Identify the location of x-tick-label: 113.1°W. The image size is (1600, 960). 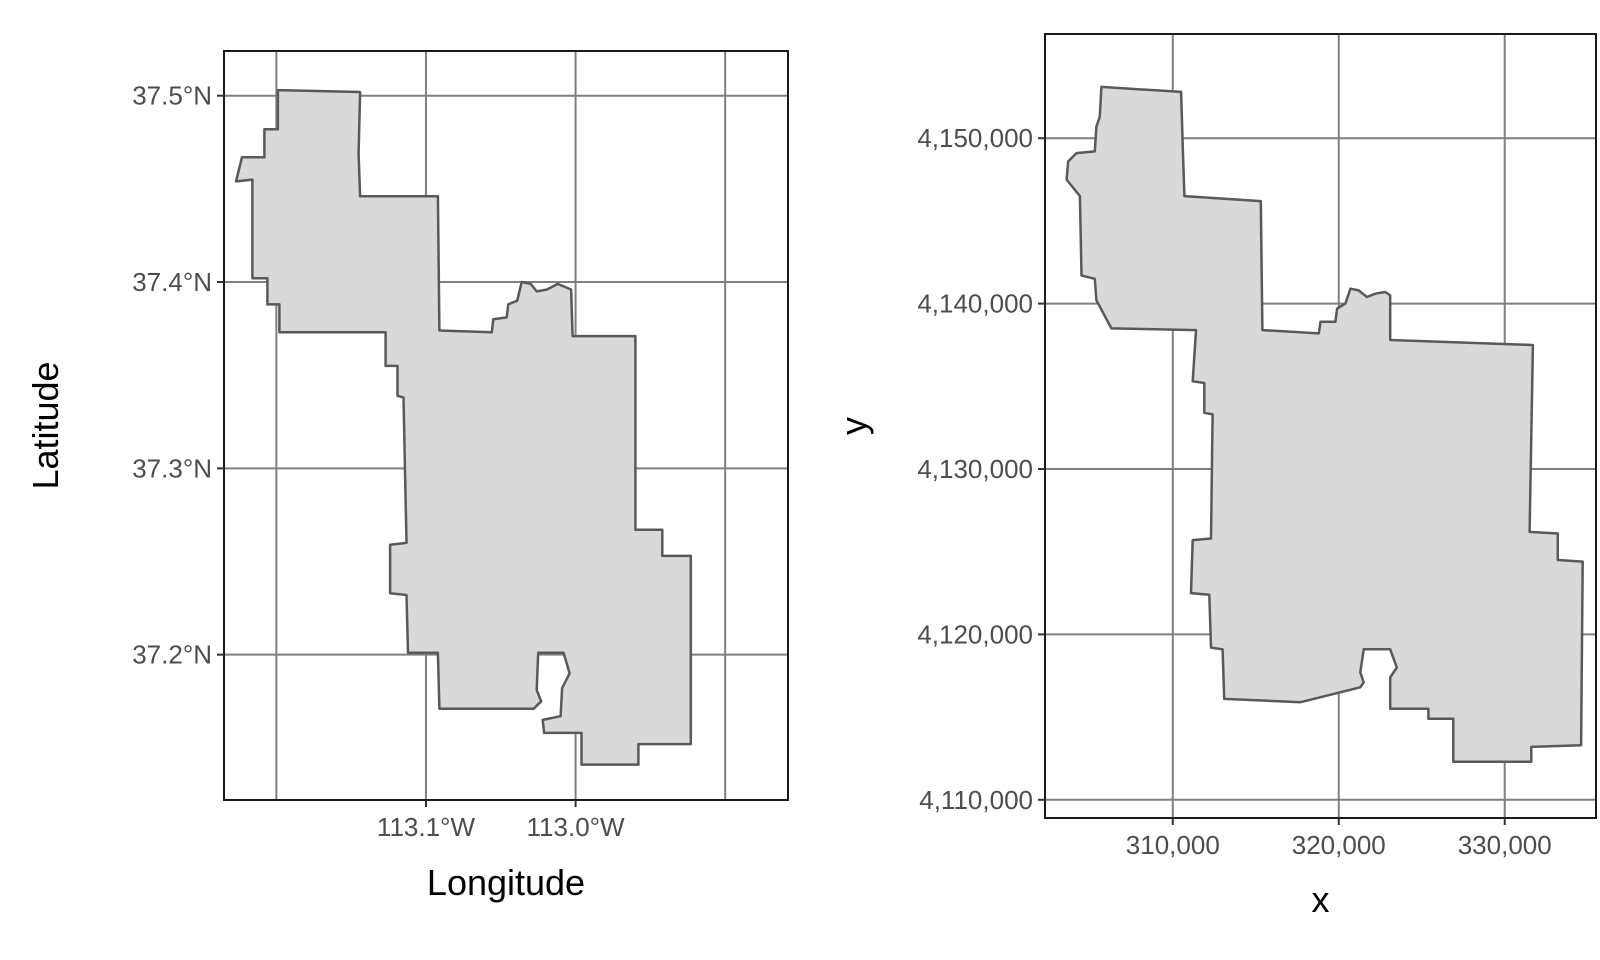
(426, 827).